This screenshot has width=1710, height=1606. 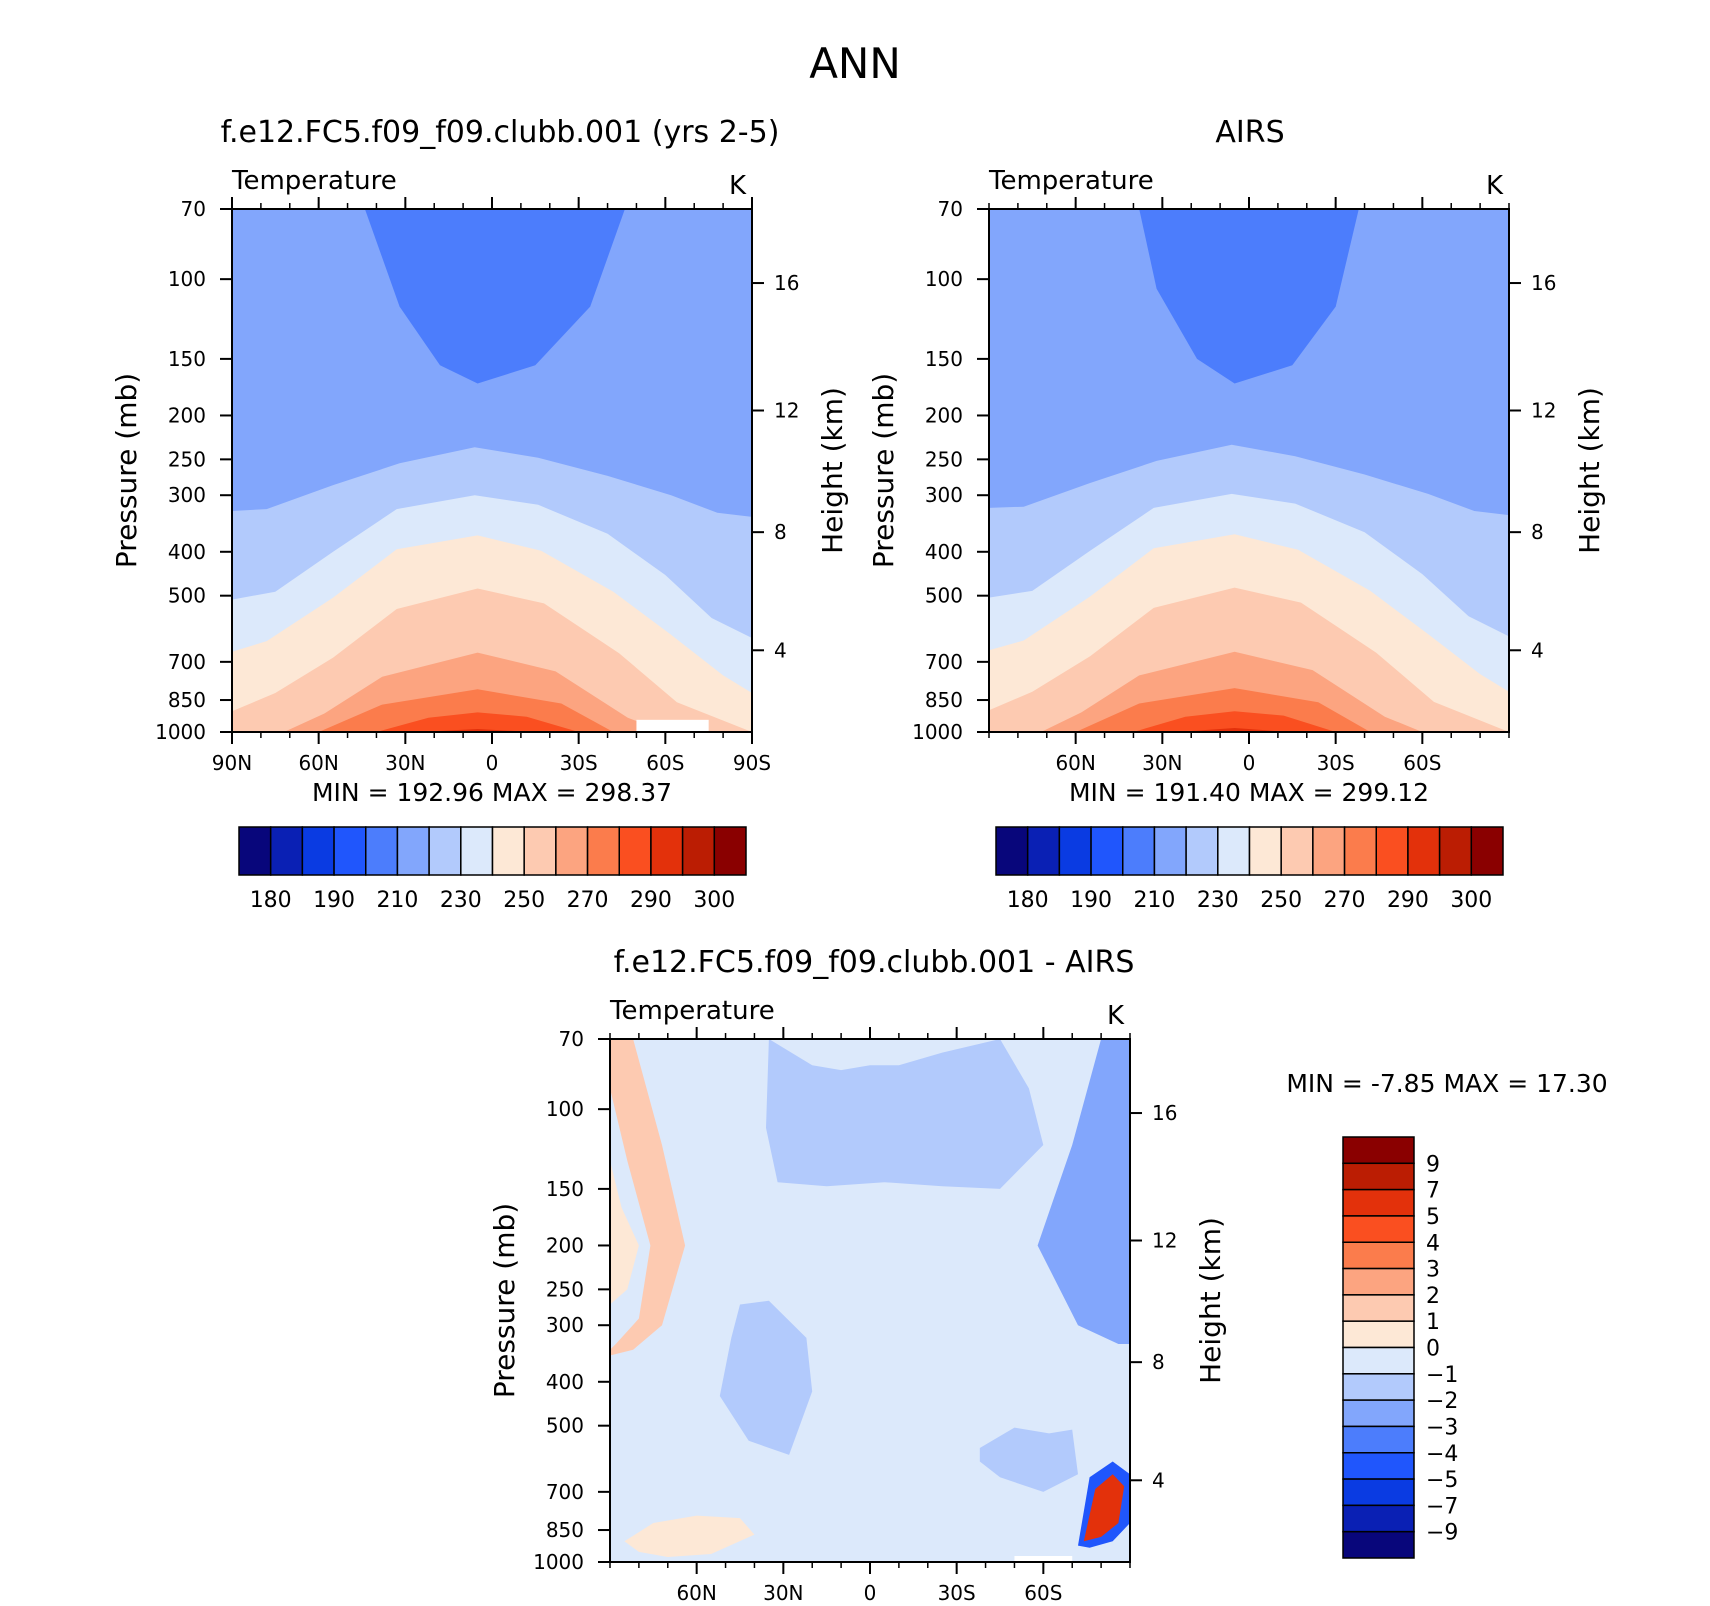 What do you see at coordinates (1442, 1506) in the screenshot?
I see `colorbar-label: −7` at bounding box center [1442, 1506].